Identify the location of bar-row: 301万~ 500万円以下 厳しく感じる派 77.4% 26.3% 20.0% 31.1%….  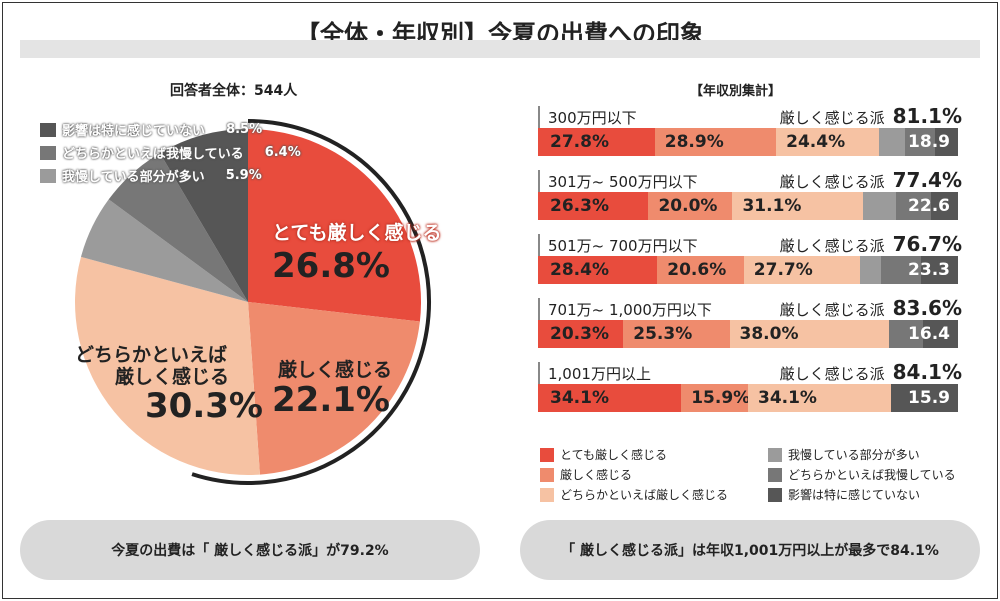
(750, 194).